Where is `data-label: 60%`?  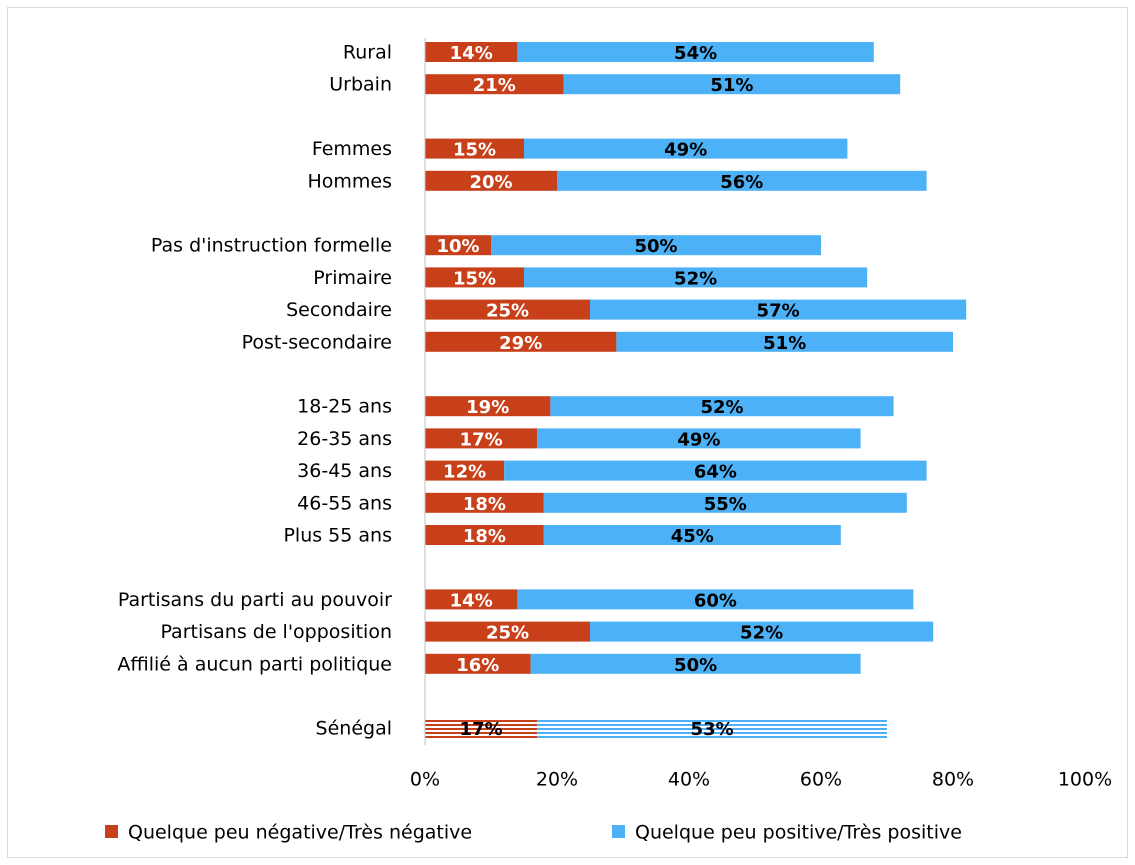 data-label: 60% is located at coordinates (715, 600).